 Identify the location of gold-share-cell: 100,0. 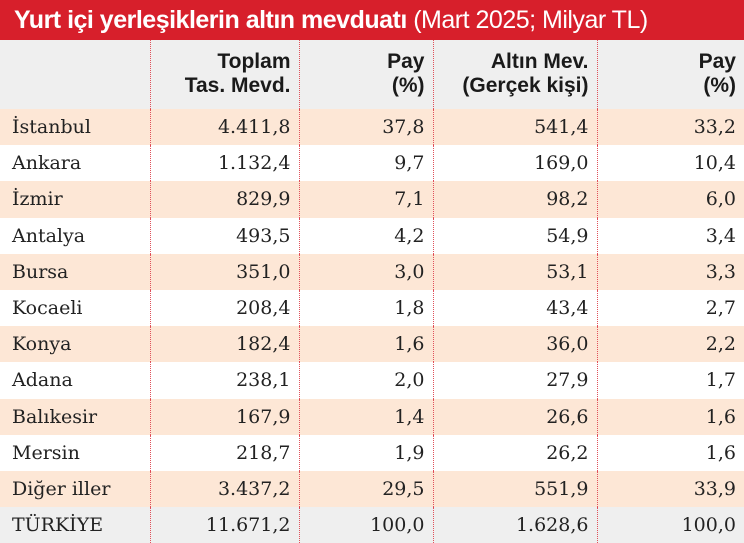
(670, 525).